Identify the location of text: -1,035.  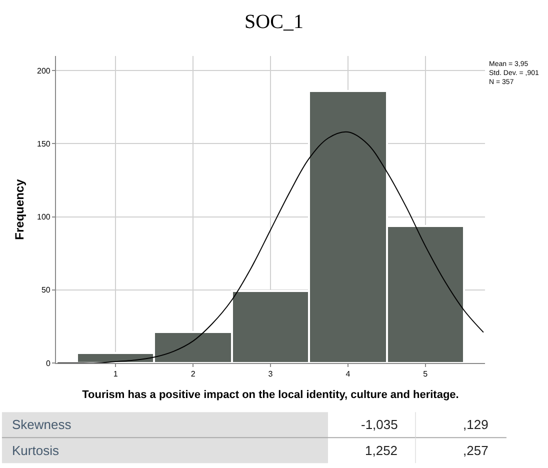
(379, 424).